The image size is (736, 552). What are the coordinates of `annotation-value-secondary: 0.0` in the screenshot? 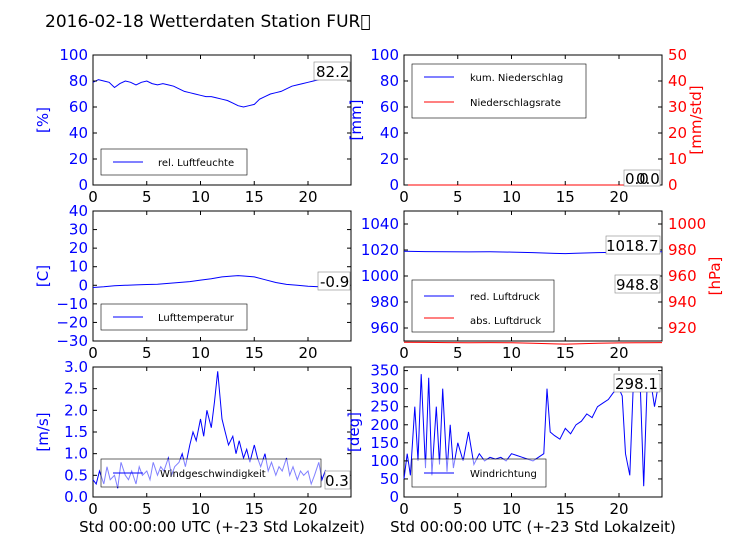 It's located at (648, 179).